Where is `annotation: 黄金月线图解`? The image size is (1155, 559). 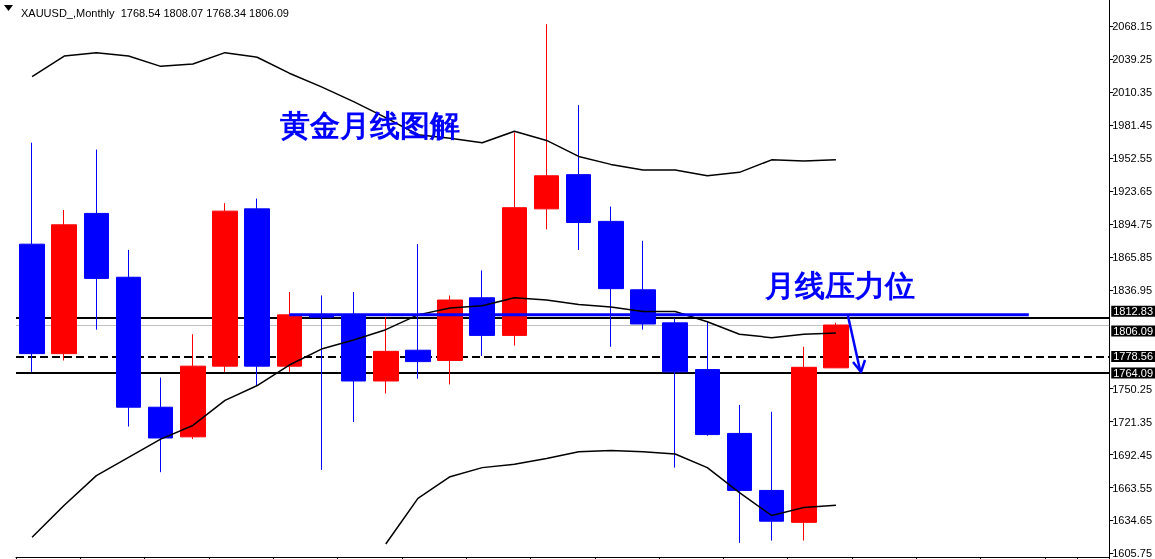 annotation: 黄金月线图解 is located at coordinates (370, 125).